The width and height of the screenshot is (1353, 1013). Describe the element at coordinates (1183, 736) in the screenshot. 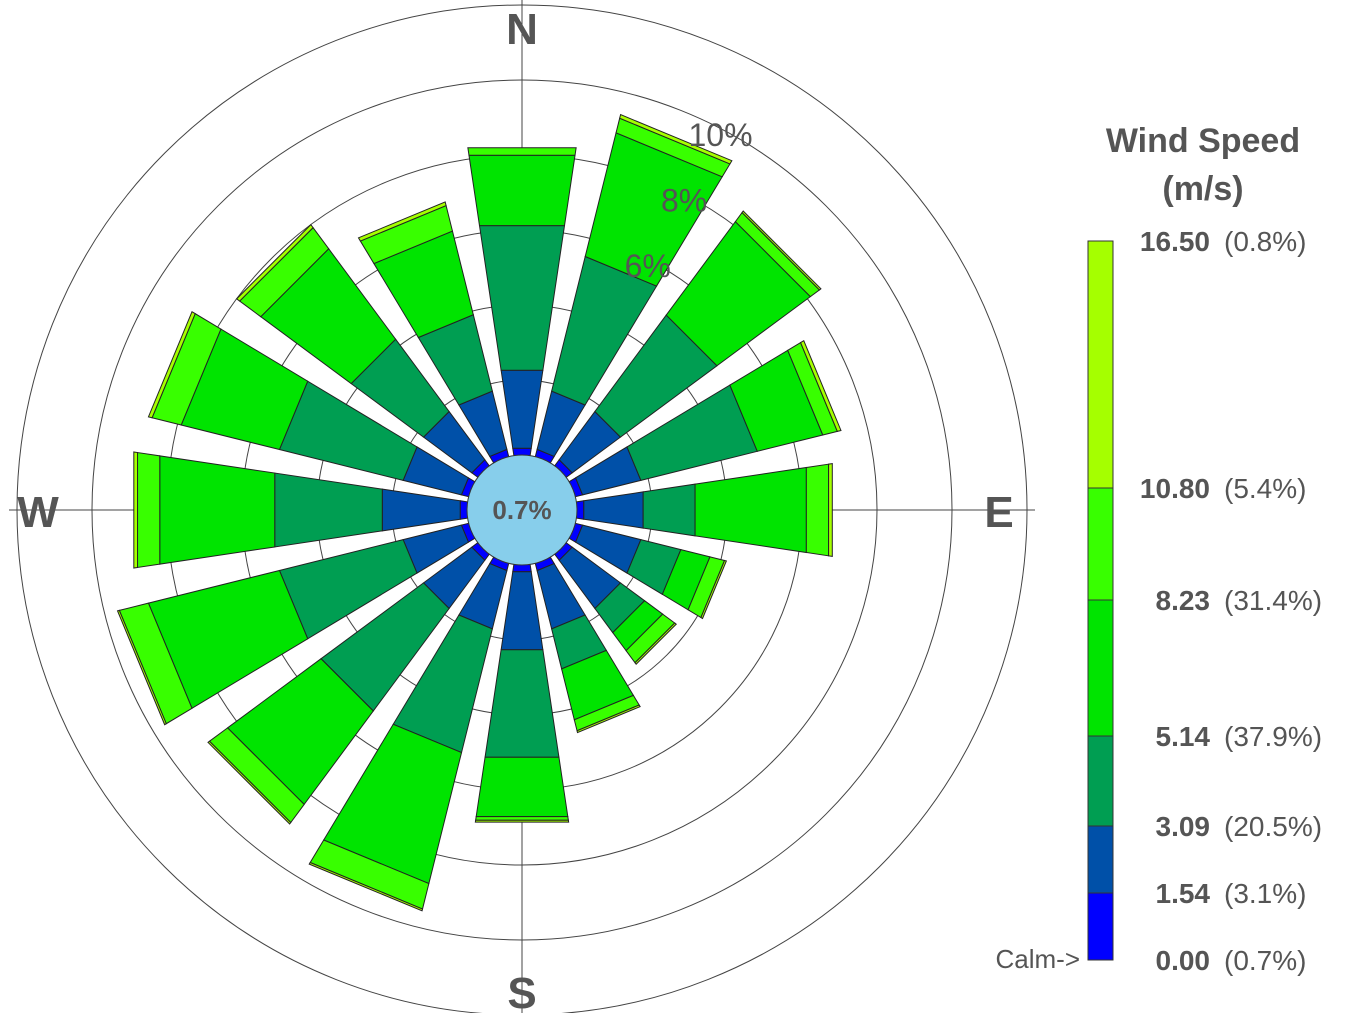

I see `legend-value-3: 5.14` at that location.